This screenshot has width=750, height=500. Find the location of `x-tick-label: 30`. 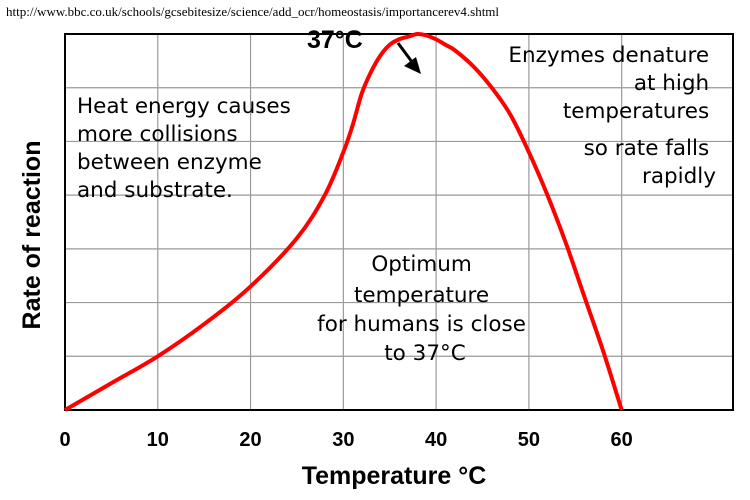

x-tick-label: 30 is located at coordinates (343, 440).